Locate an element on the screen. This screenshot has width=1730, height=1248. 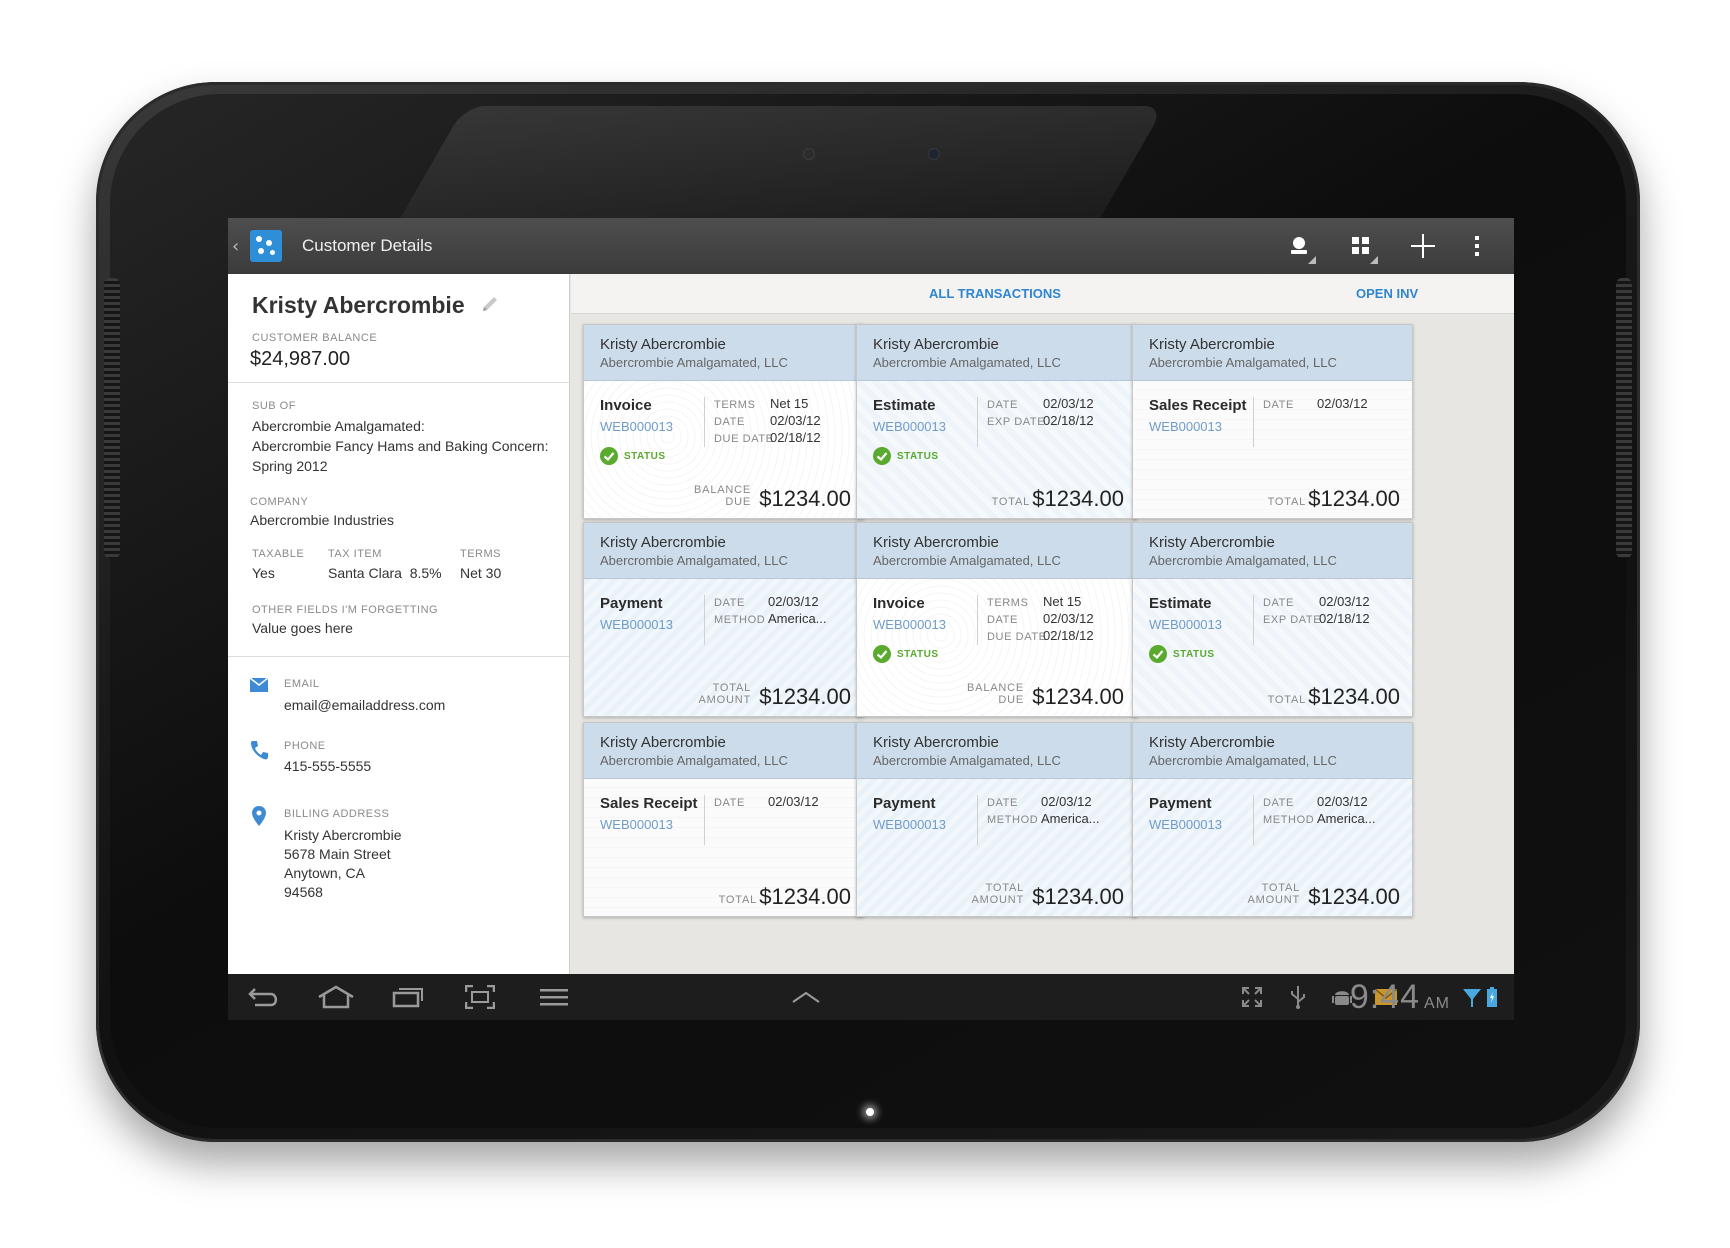
tax-item-value: Santa Clara 8.5% is located at coordinates (385, 573).